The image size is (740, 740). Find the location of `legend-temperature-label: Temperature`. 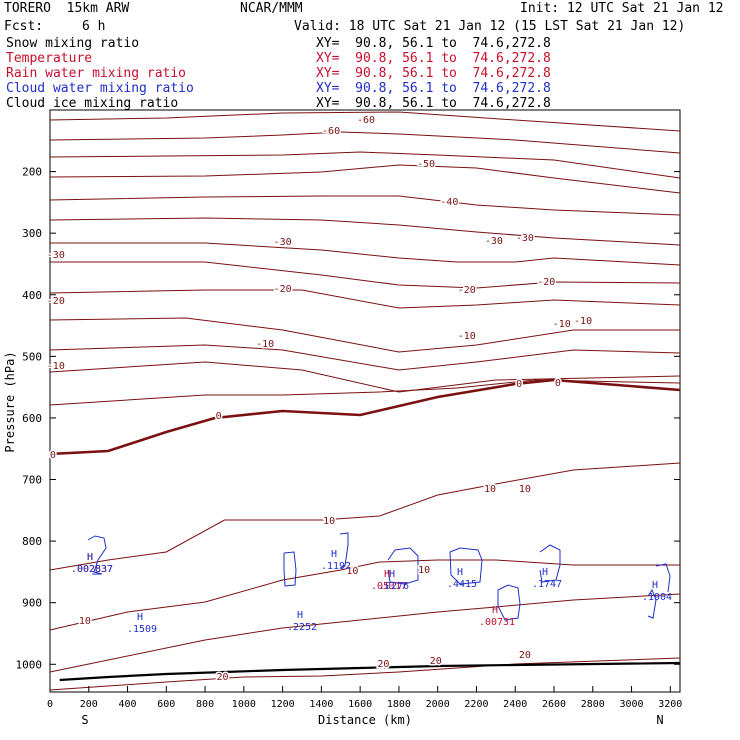

legend-temperature-label: Temperature is located at coordinates (49, 58).